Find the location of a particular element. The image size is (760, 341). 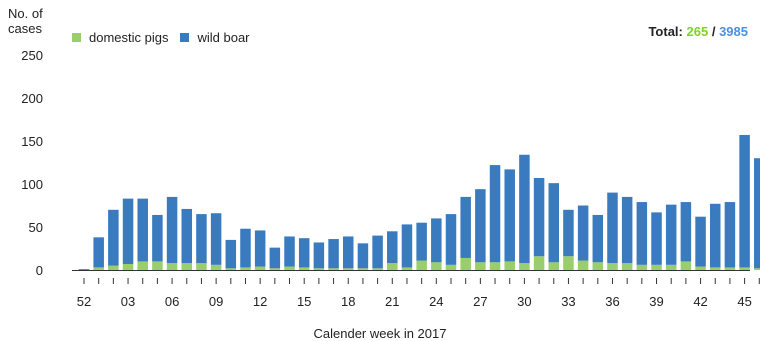

total-wild-value: 3985 is located at coordinates (733, 31).